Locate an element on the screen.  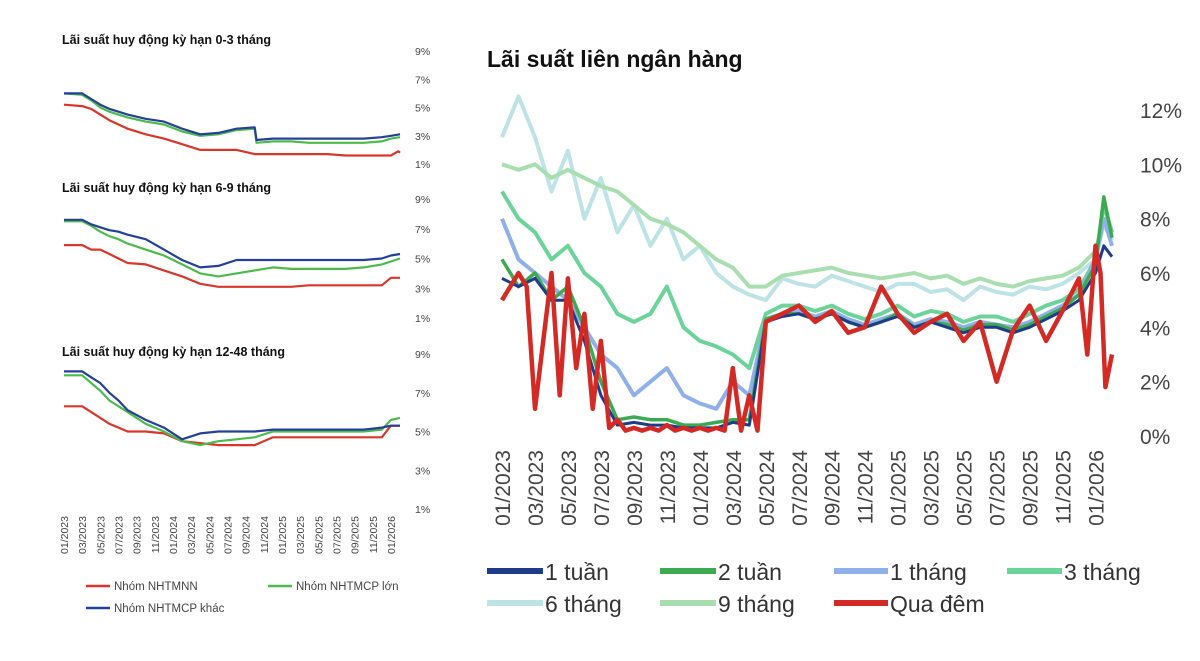
panel-2-ytick: 3% is located at coordinates (422, 289).